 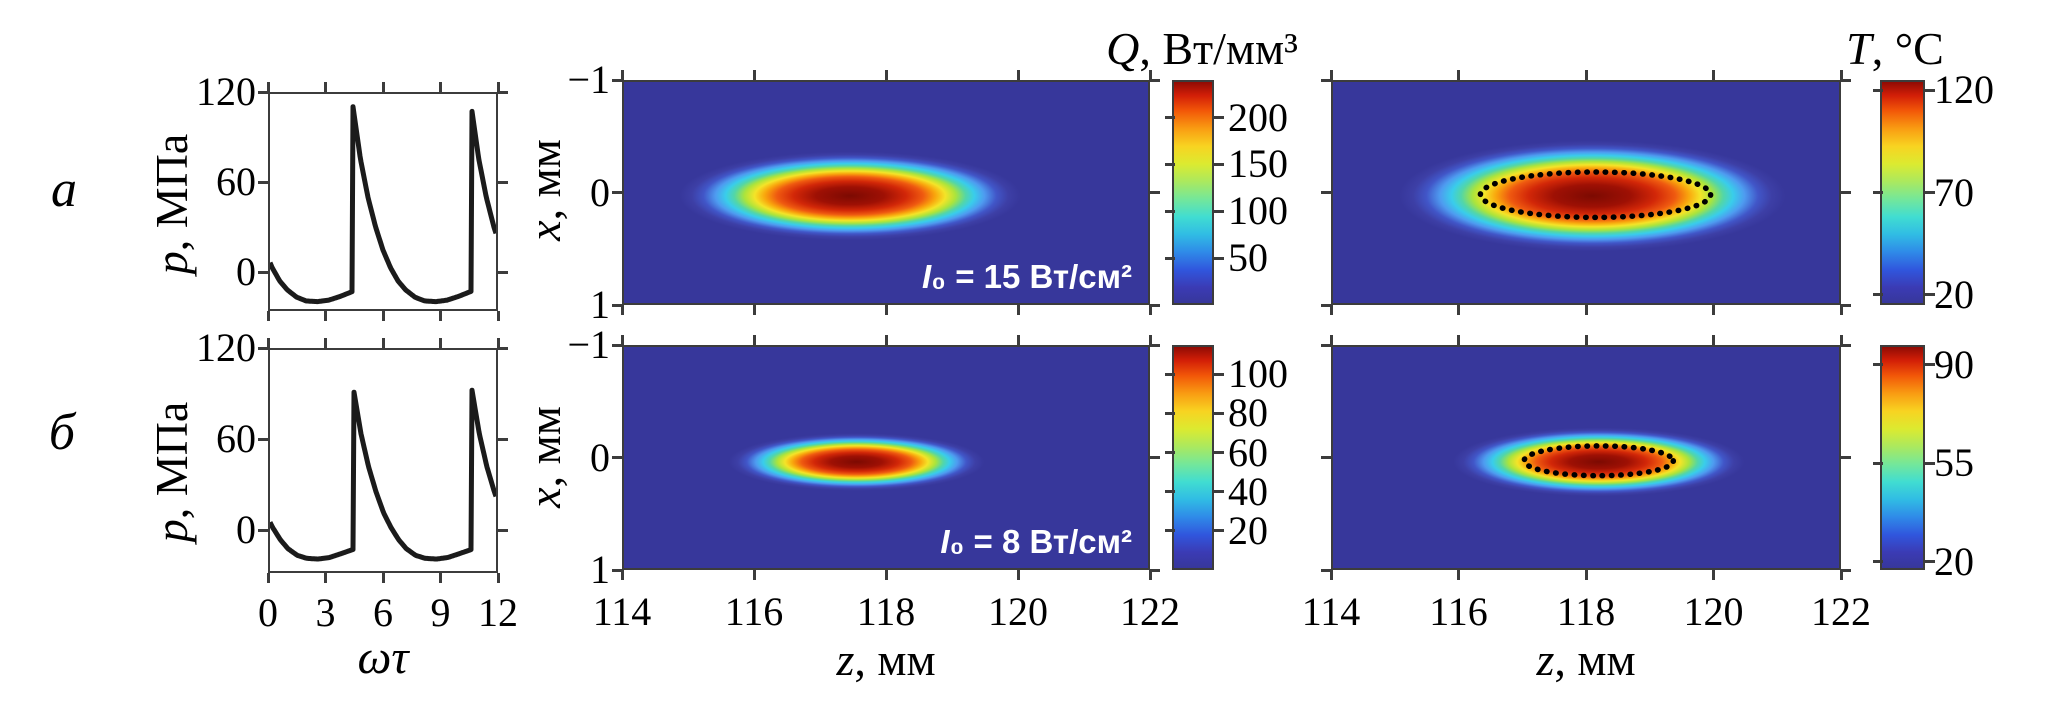 I want to click on colorbar-tick-label: 150, so click(x=1258, y=164).